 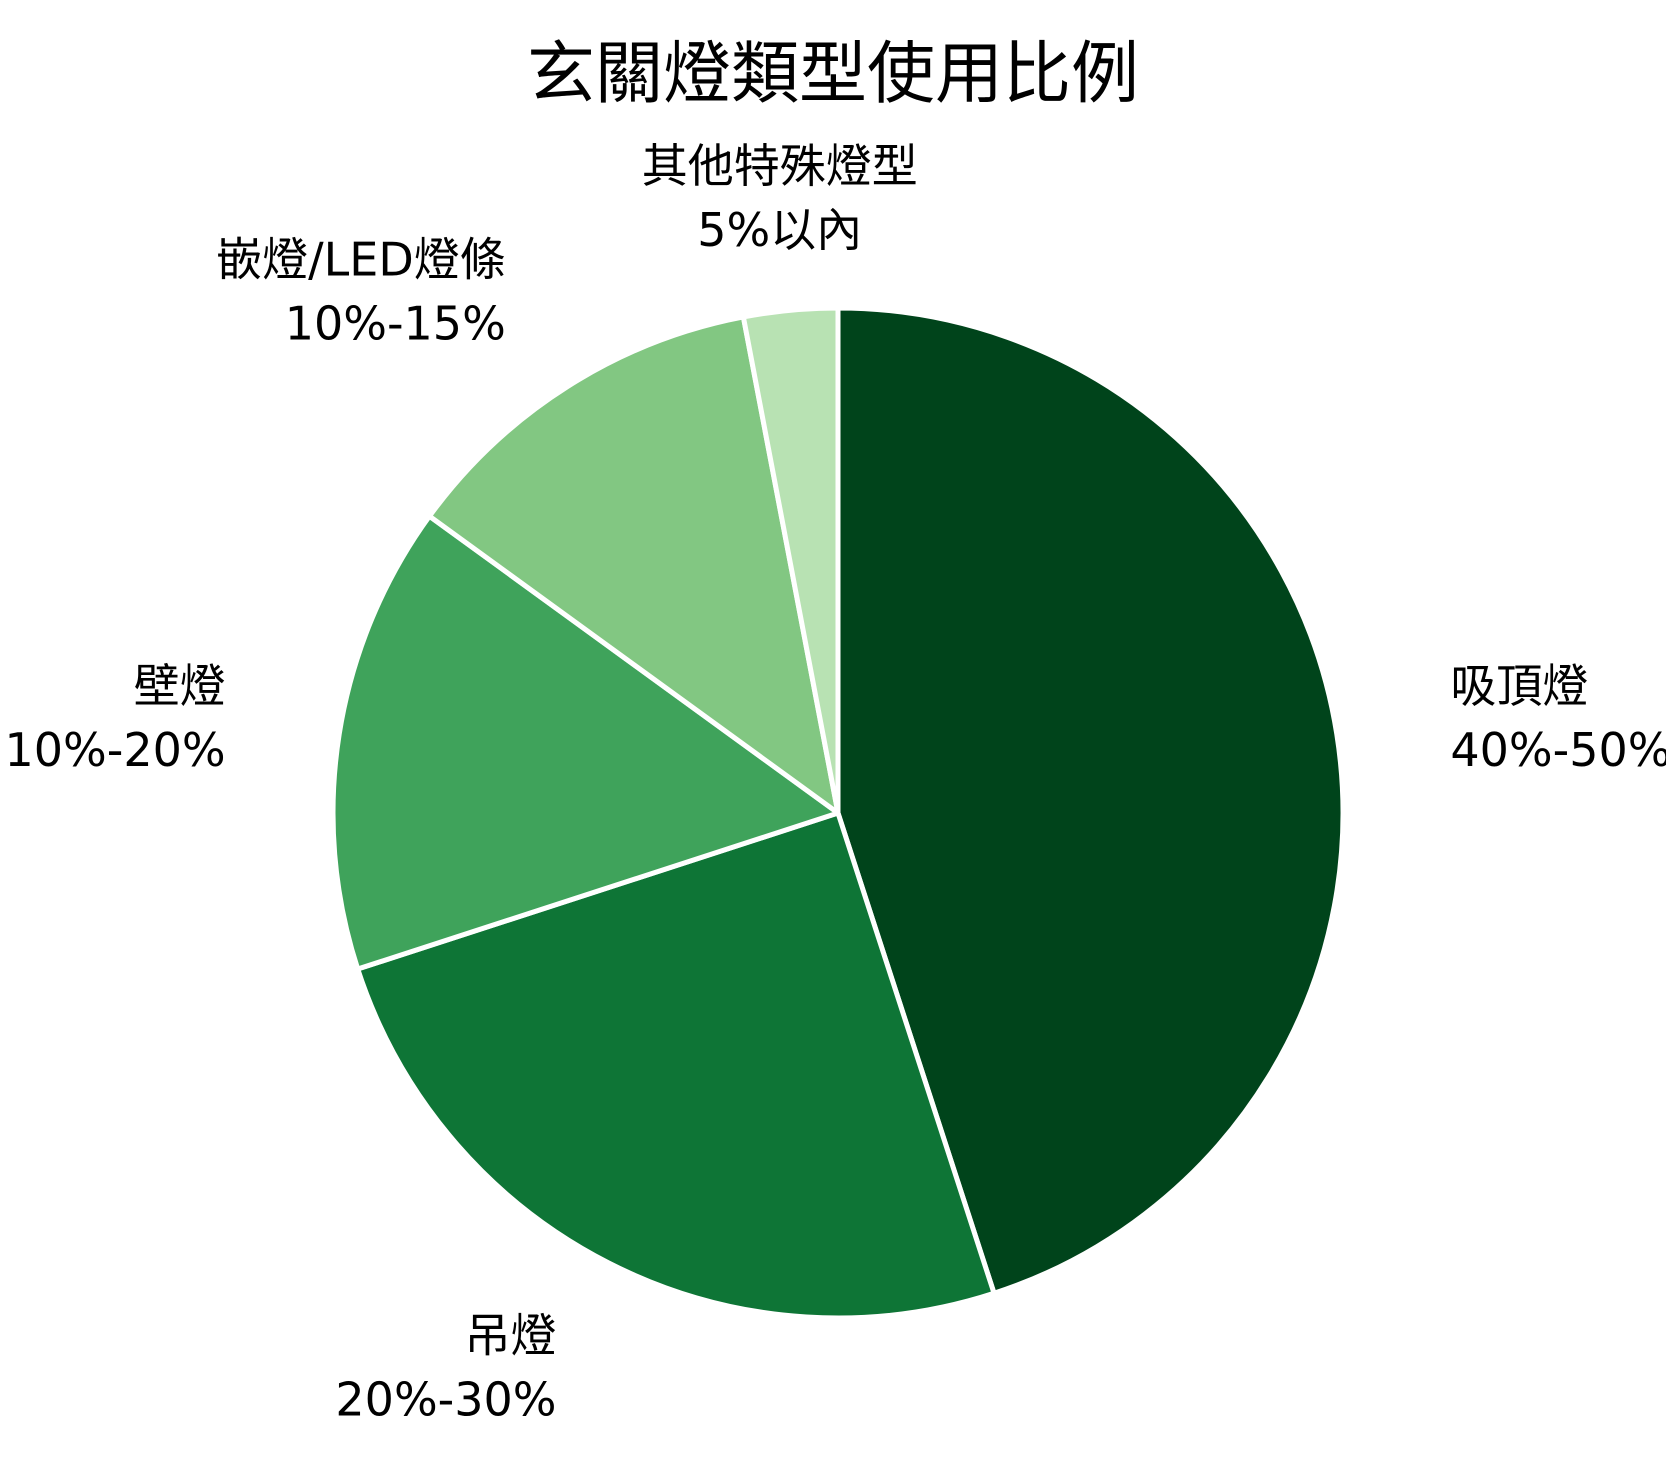 What do you see at coordinates (1558, 750) in the screenshot?
I see `slice-range-label-1: 40%-50%` at bounding box center [1558, 750].